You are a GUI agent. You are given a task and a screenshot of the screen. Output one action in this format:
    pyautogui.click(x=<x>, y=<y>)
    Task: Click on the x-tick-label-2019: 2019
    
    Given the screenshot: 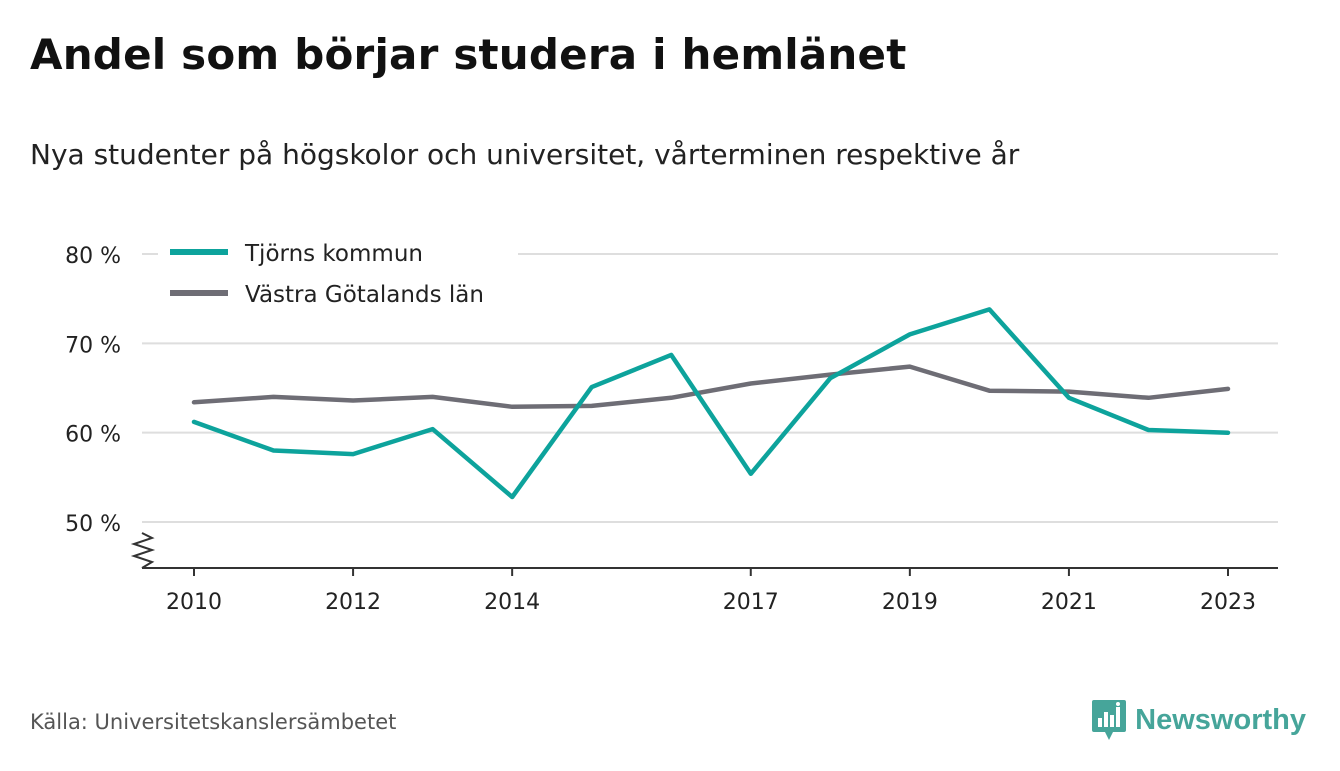 What is the action you would take?
    pyautogui.click(x=910, y=602)
    